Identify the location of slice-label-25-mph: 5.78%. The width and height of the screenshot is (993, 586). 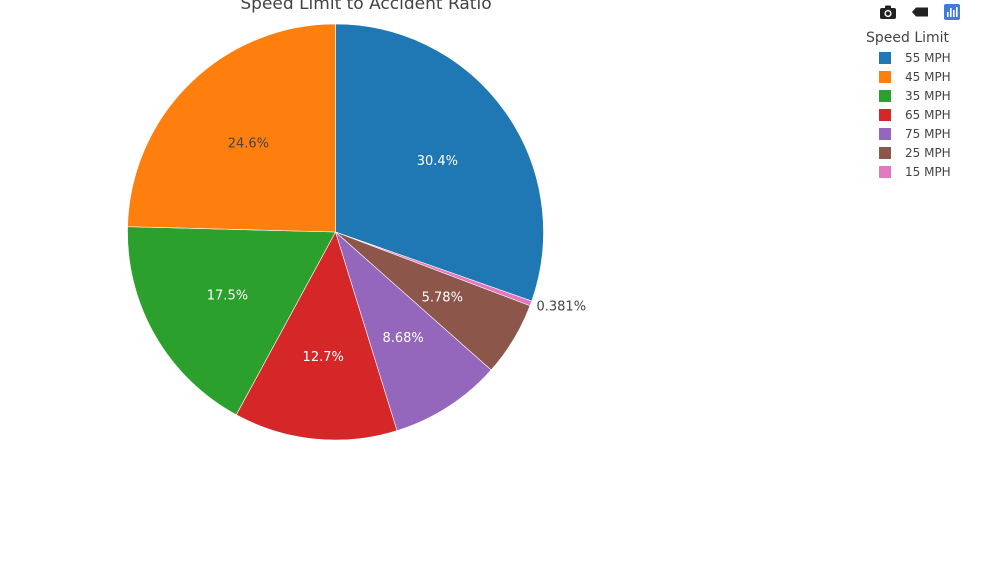
(442, 298).